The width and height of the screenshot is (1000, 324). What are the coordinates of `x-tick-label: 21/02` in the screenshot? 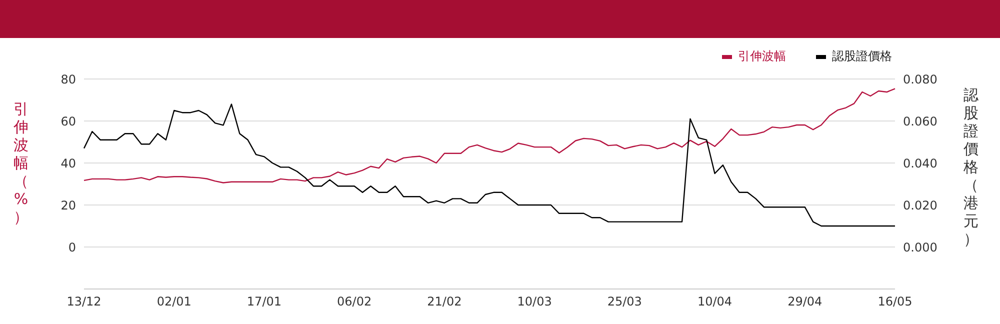 It's located at (444, 301).